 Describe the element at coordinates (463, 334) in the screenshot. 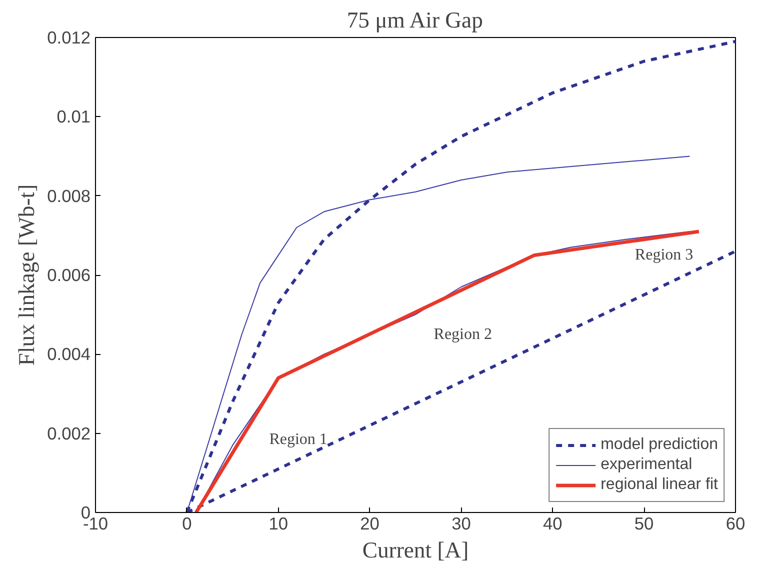

I see `annotation: Region 2` at that location.